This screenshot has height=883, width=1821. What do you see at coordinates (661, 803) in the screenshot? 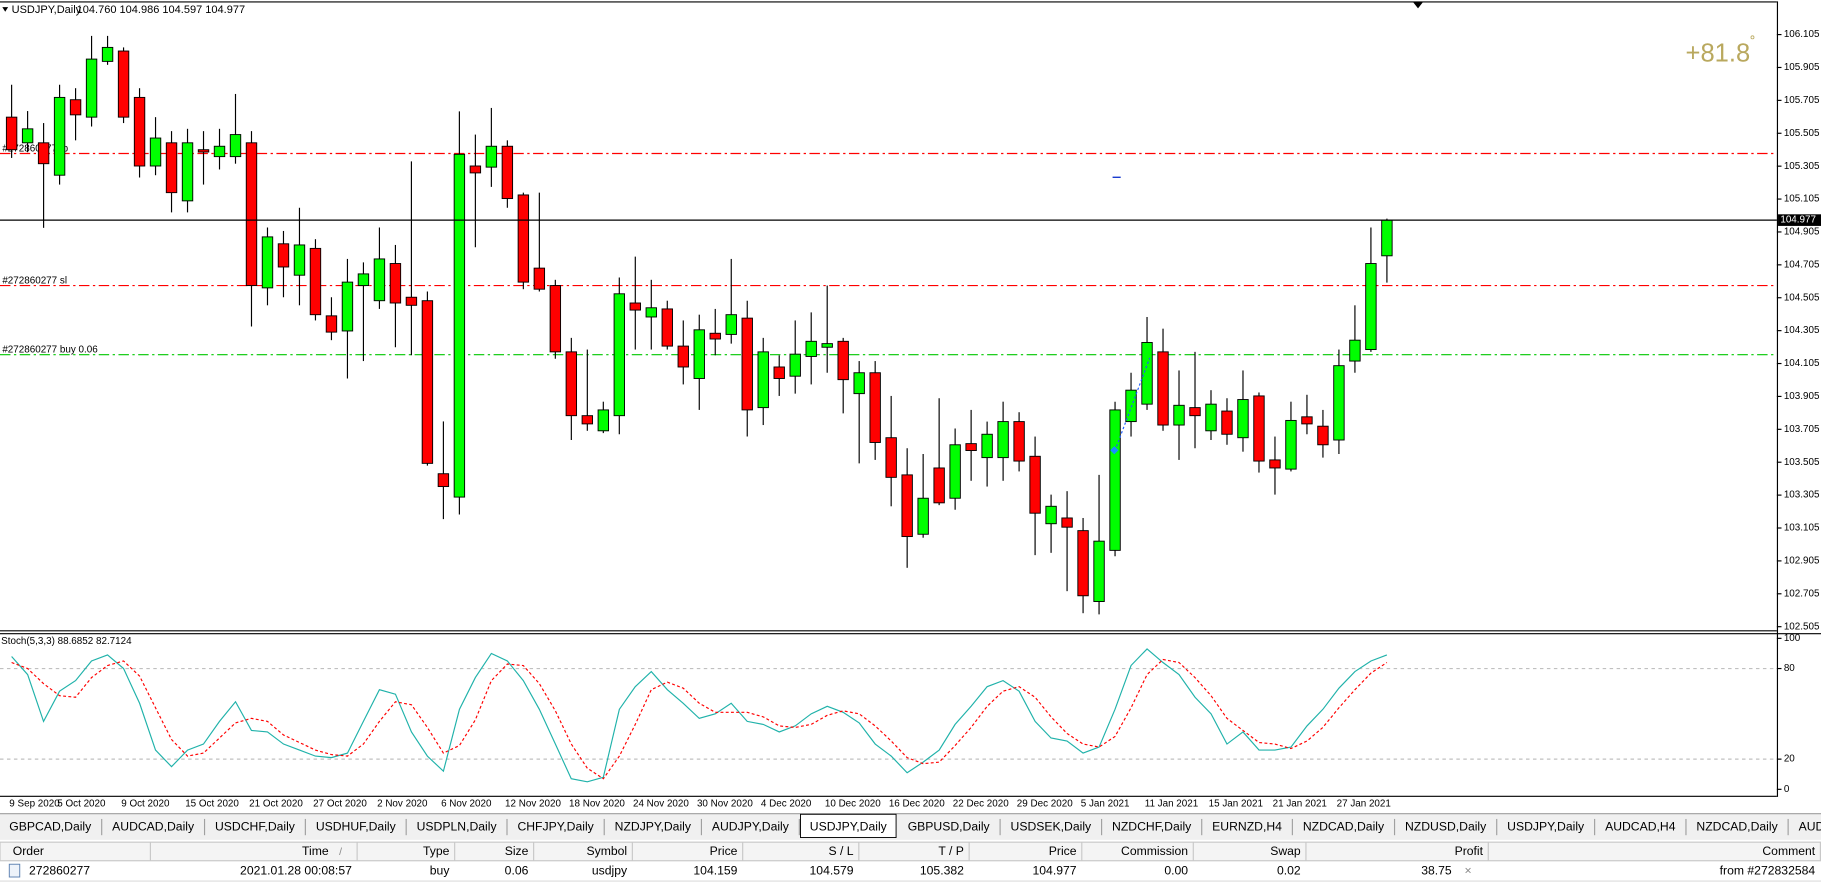
I see `x-tick-label: 24 Nov 2020` at bounding box center [661, 803].